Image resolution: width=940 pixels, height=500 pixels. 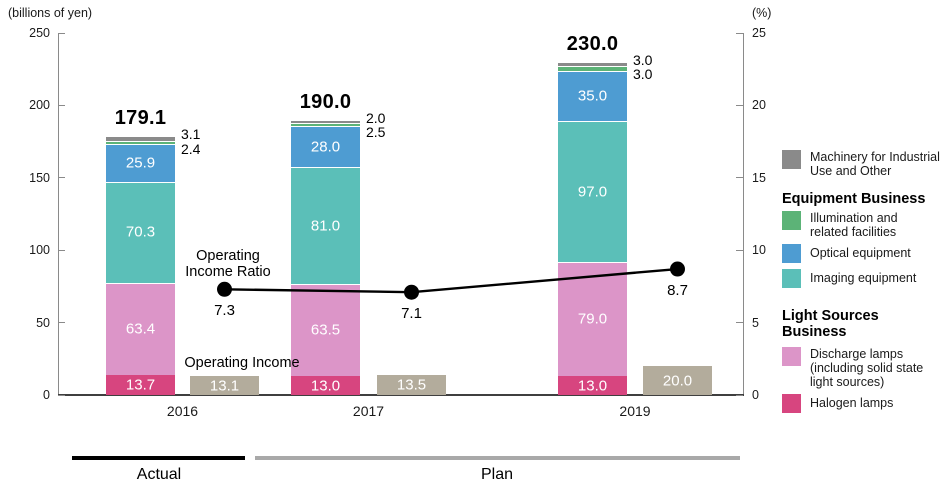 I want to click on legend-item-label: Illumination and related facilities, so click(x=854, y=225).